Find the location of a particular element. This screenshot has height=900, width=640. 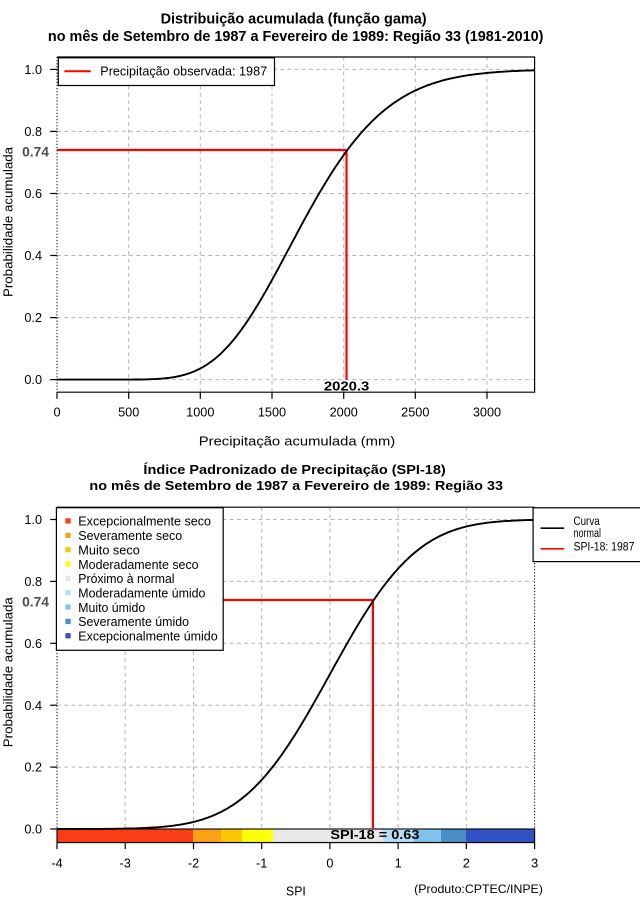

svg-text: 2 is located at coordinates (466, 863).